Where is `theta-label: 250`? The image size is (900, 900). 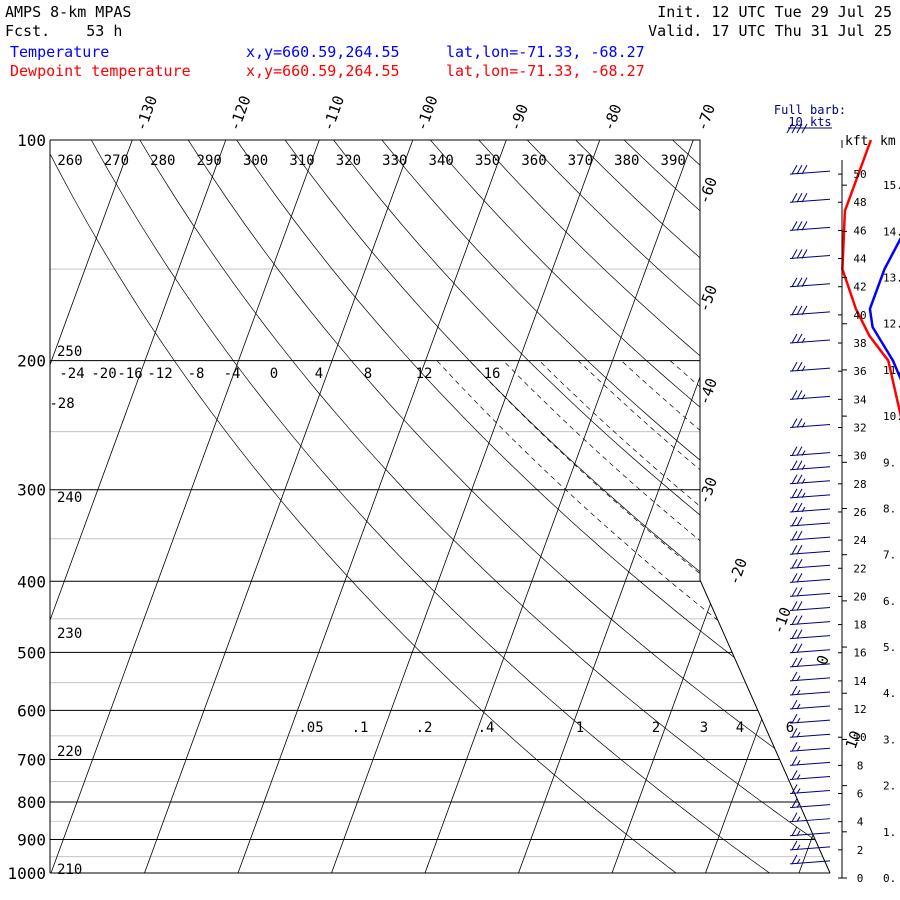
theta-label: 250 is located at coordinates (69, 352).